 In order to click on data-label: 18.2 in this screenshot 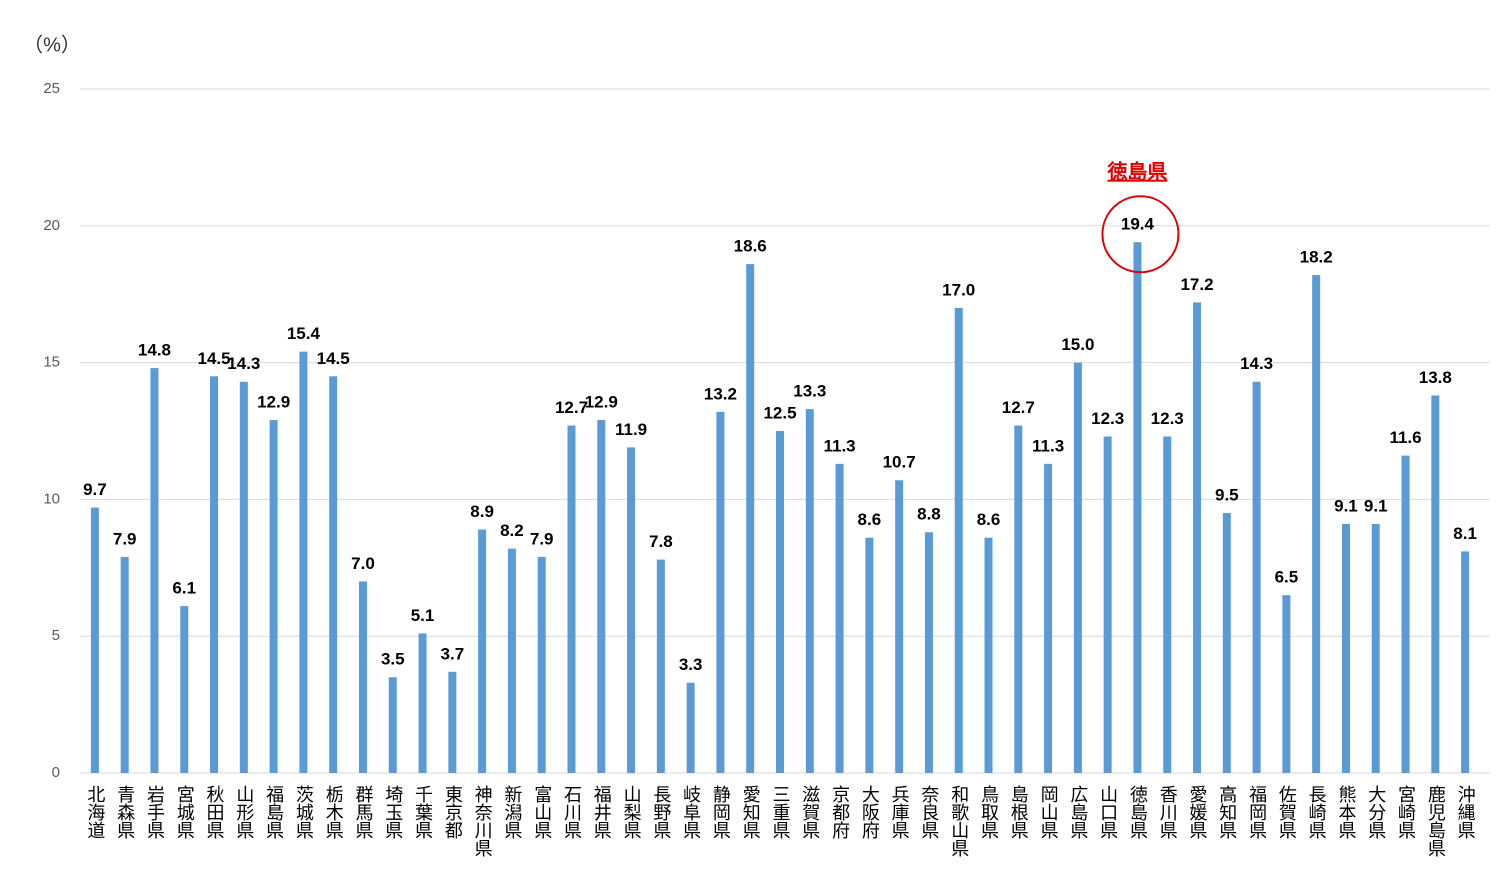, I will do `click(1316, 257)`.